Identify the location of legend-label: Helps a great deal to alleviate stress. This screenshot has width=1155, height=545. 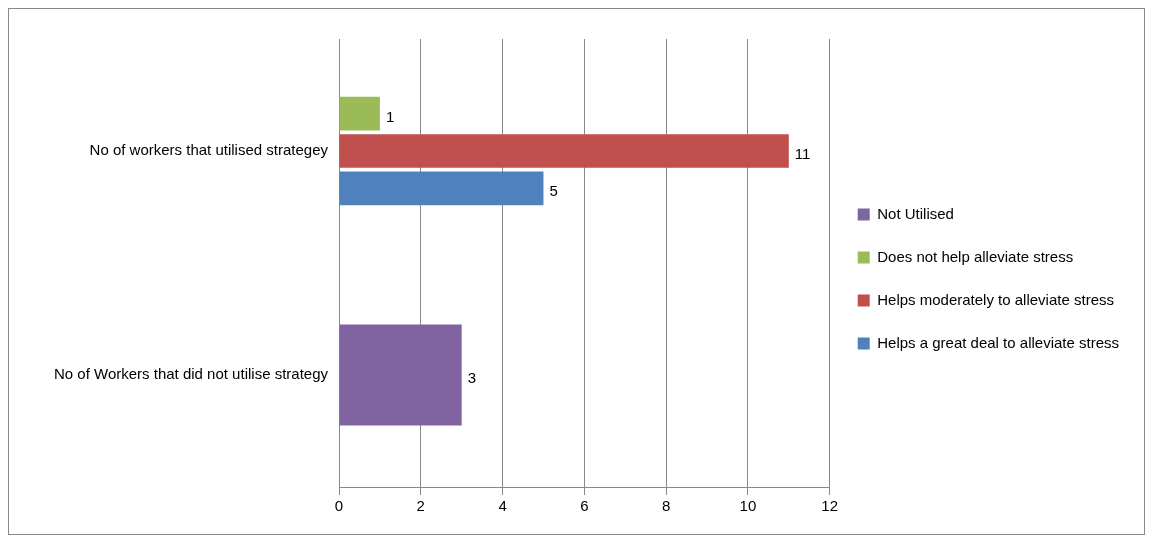
(998, 342).